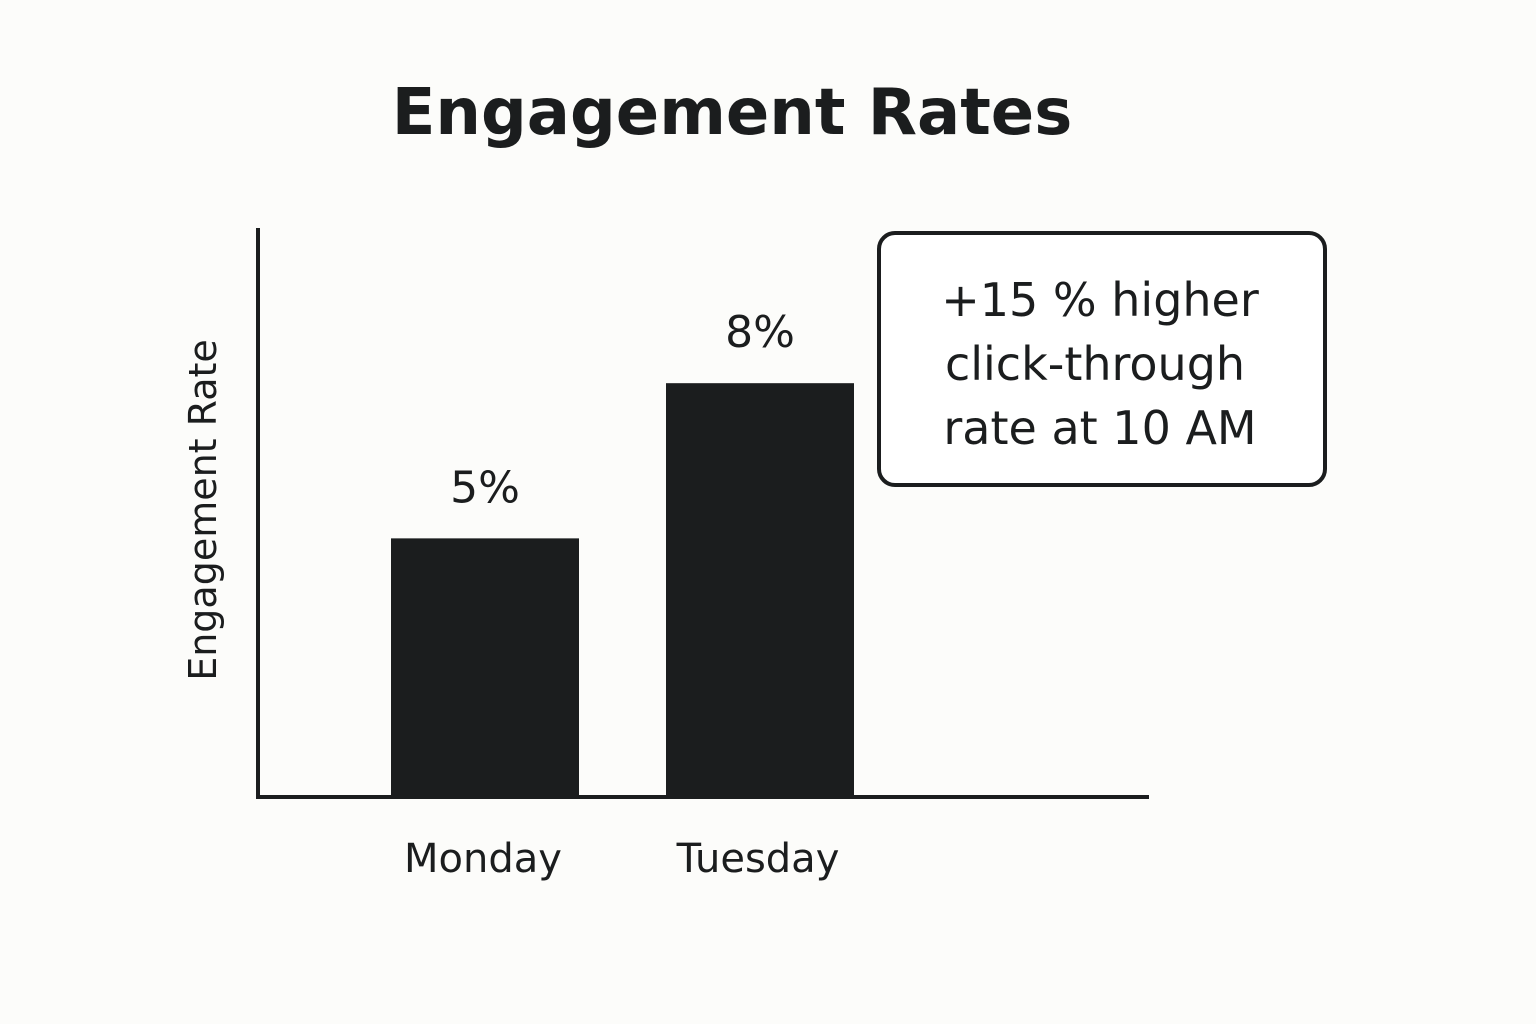  What do you see at coordinates (483, 859) in the screenshot?
I see `x-tick-label-monday: Monday` at bounding box center [483, 859].